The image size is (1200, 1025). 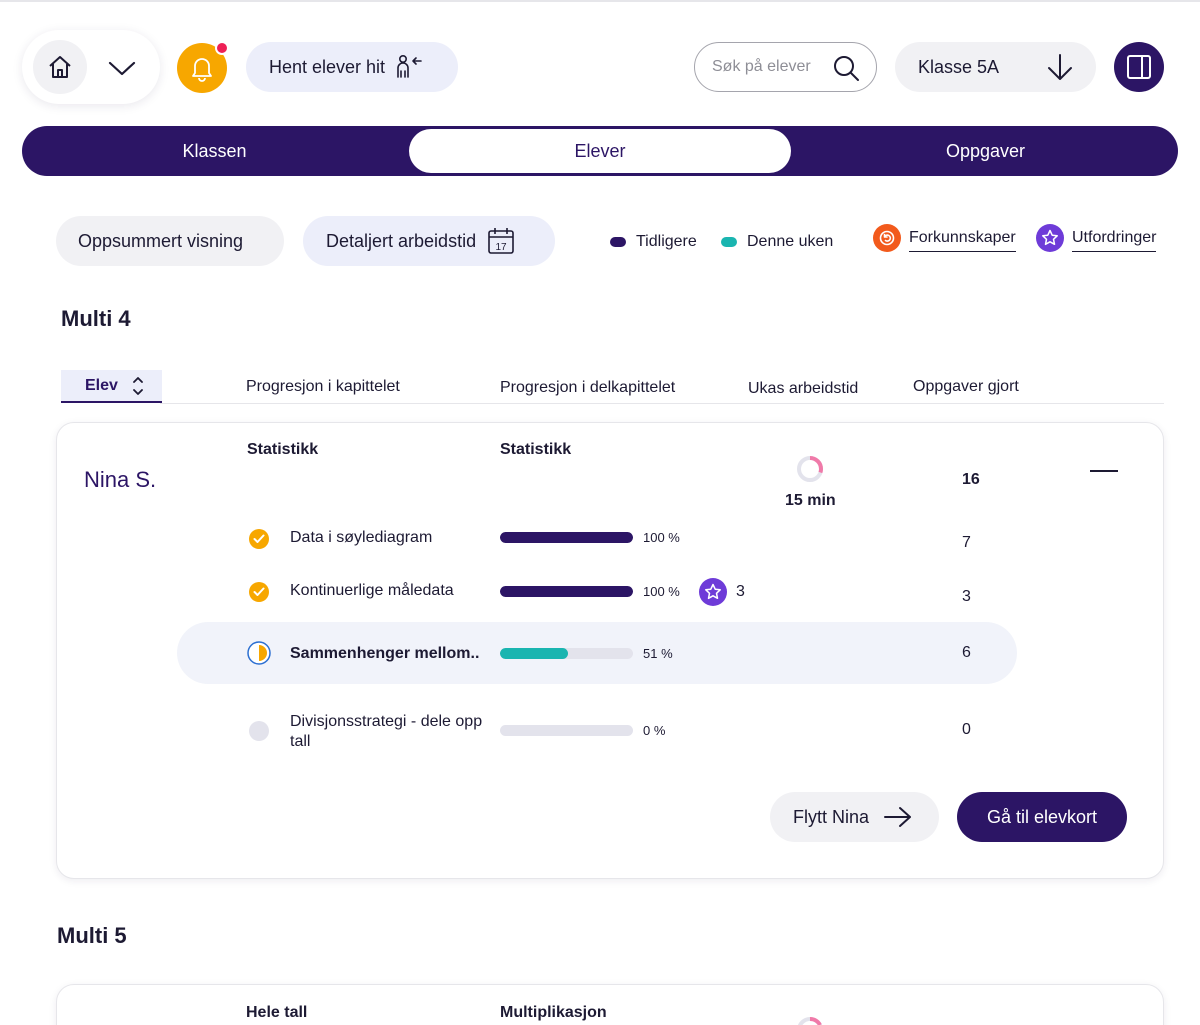 I want to click on menu-dropdown-button, so click(x=122, y=68).